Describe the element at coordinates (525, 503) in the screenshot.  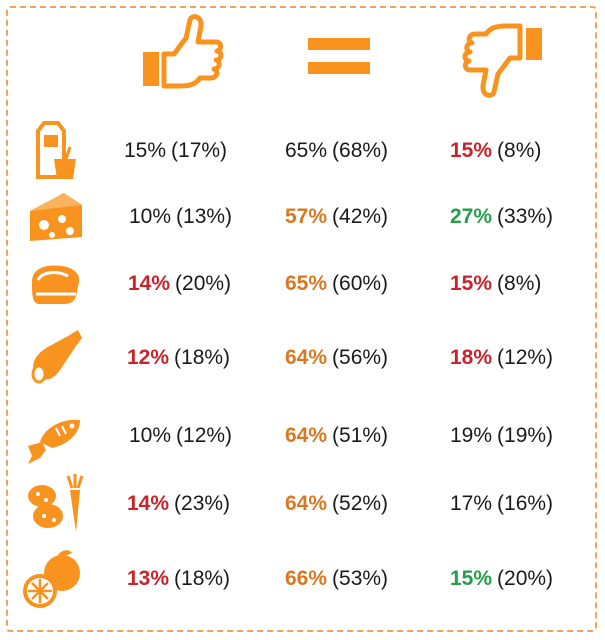
I see `value-previous: (16%)` at that location.